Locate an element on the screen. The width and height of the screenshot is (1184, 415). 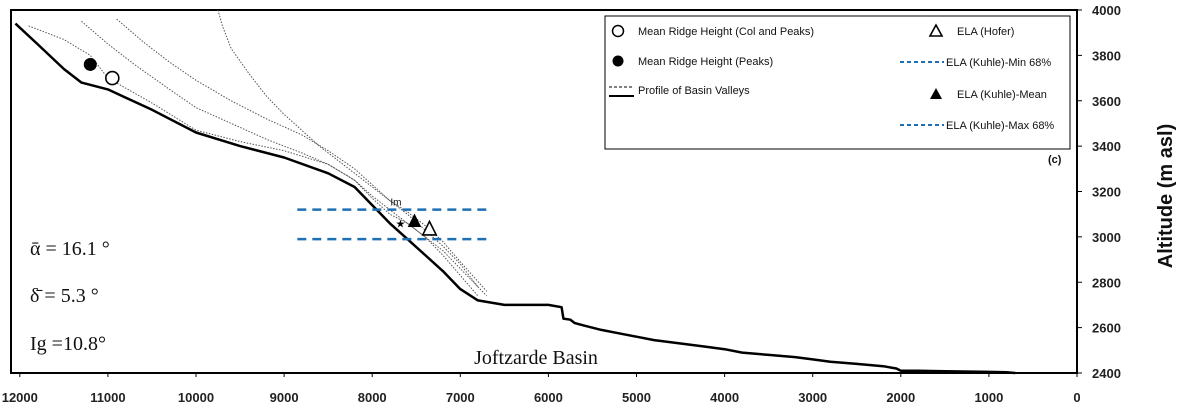
x-tick-label-12000: 12000 is located at coordinates (20, 397).